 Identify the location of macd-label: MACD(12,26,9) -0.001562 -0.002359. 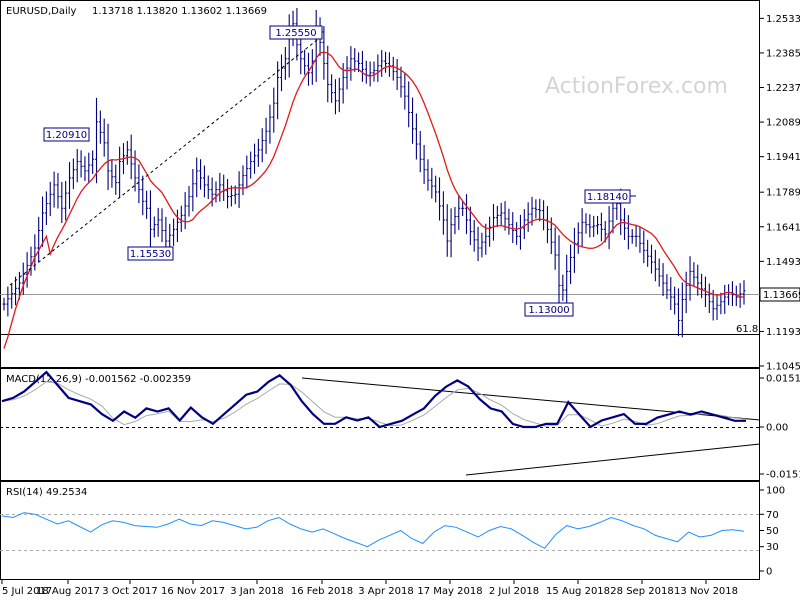
(98, 379).